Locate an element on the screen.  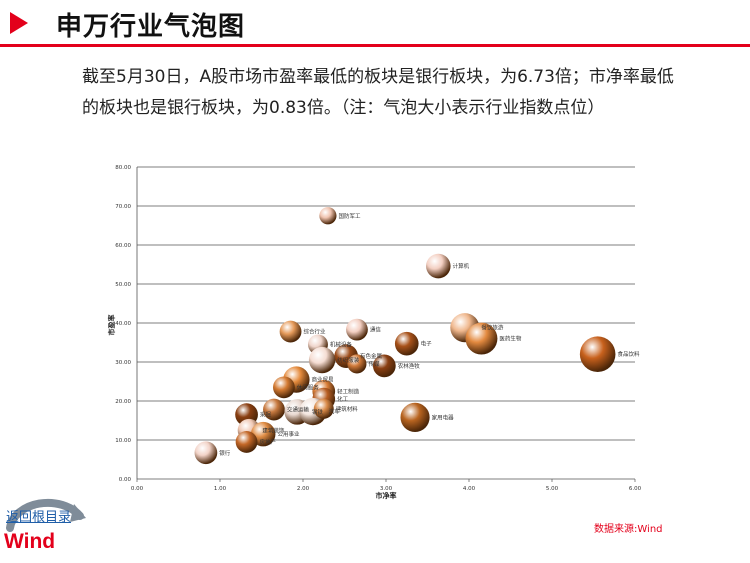
back-to-root-link: 返回根目录 is located at coordinates (39, 517).